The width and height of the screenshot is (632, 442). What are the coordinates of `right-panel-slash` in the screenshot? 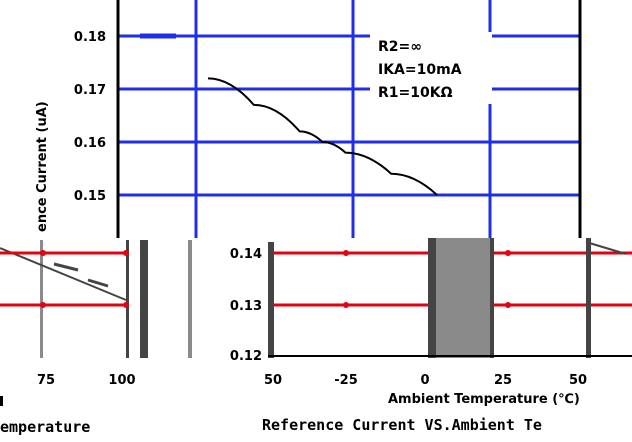 It's located at (606, 248).